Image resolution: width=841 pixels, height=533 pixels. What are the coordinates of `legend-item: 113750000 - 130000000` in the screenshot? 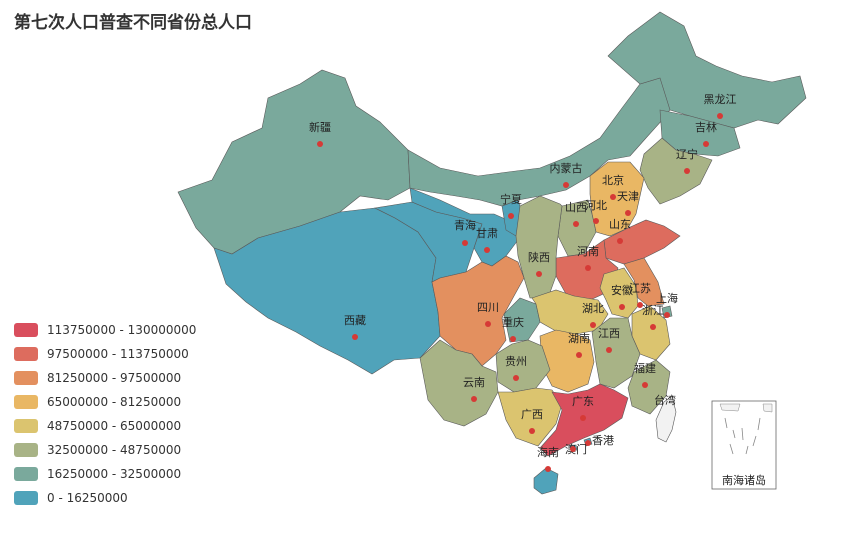 It's located at (105, 330).